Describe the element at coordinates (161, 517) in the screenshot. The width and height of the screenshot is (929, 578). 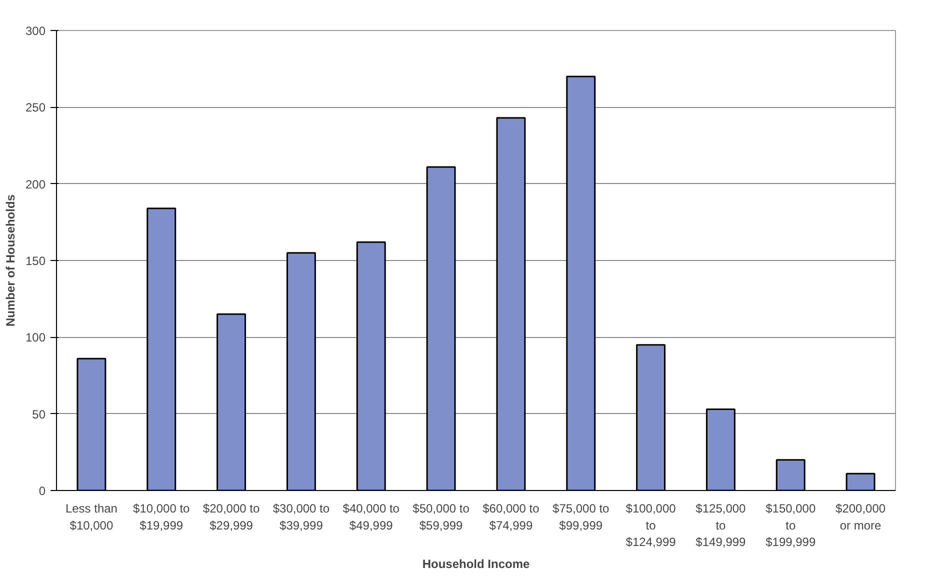
I see `x-tick-label: $10,000 to $19,999` at that location.